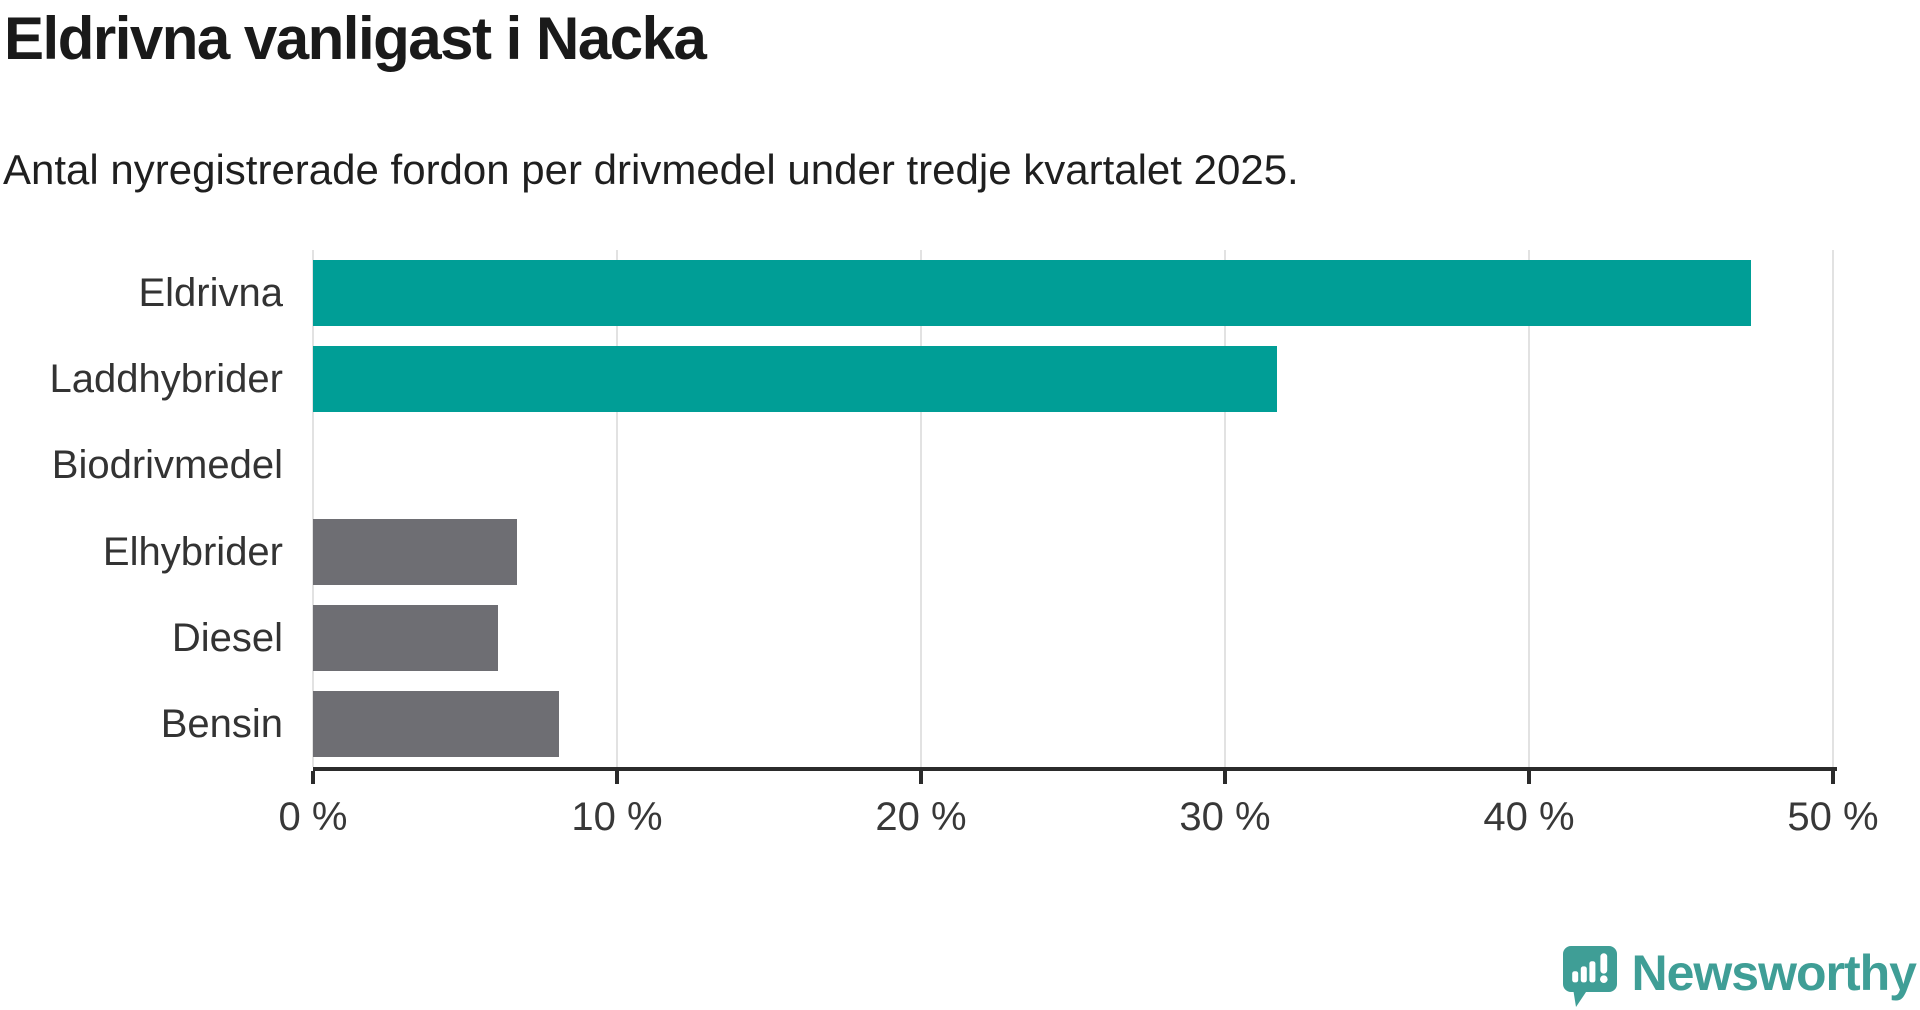 Image resolution: width=1920 pixels, height=1010 pixels. Describe the element at coordinates (1833, 817) in the screenshot. I see `x-tick-label: 50 %` at that location.